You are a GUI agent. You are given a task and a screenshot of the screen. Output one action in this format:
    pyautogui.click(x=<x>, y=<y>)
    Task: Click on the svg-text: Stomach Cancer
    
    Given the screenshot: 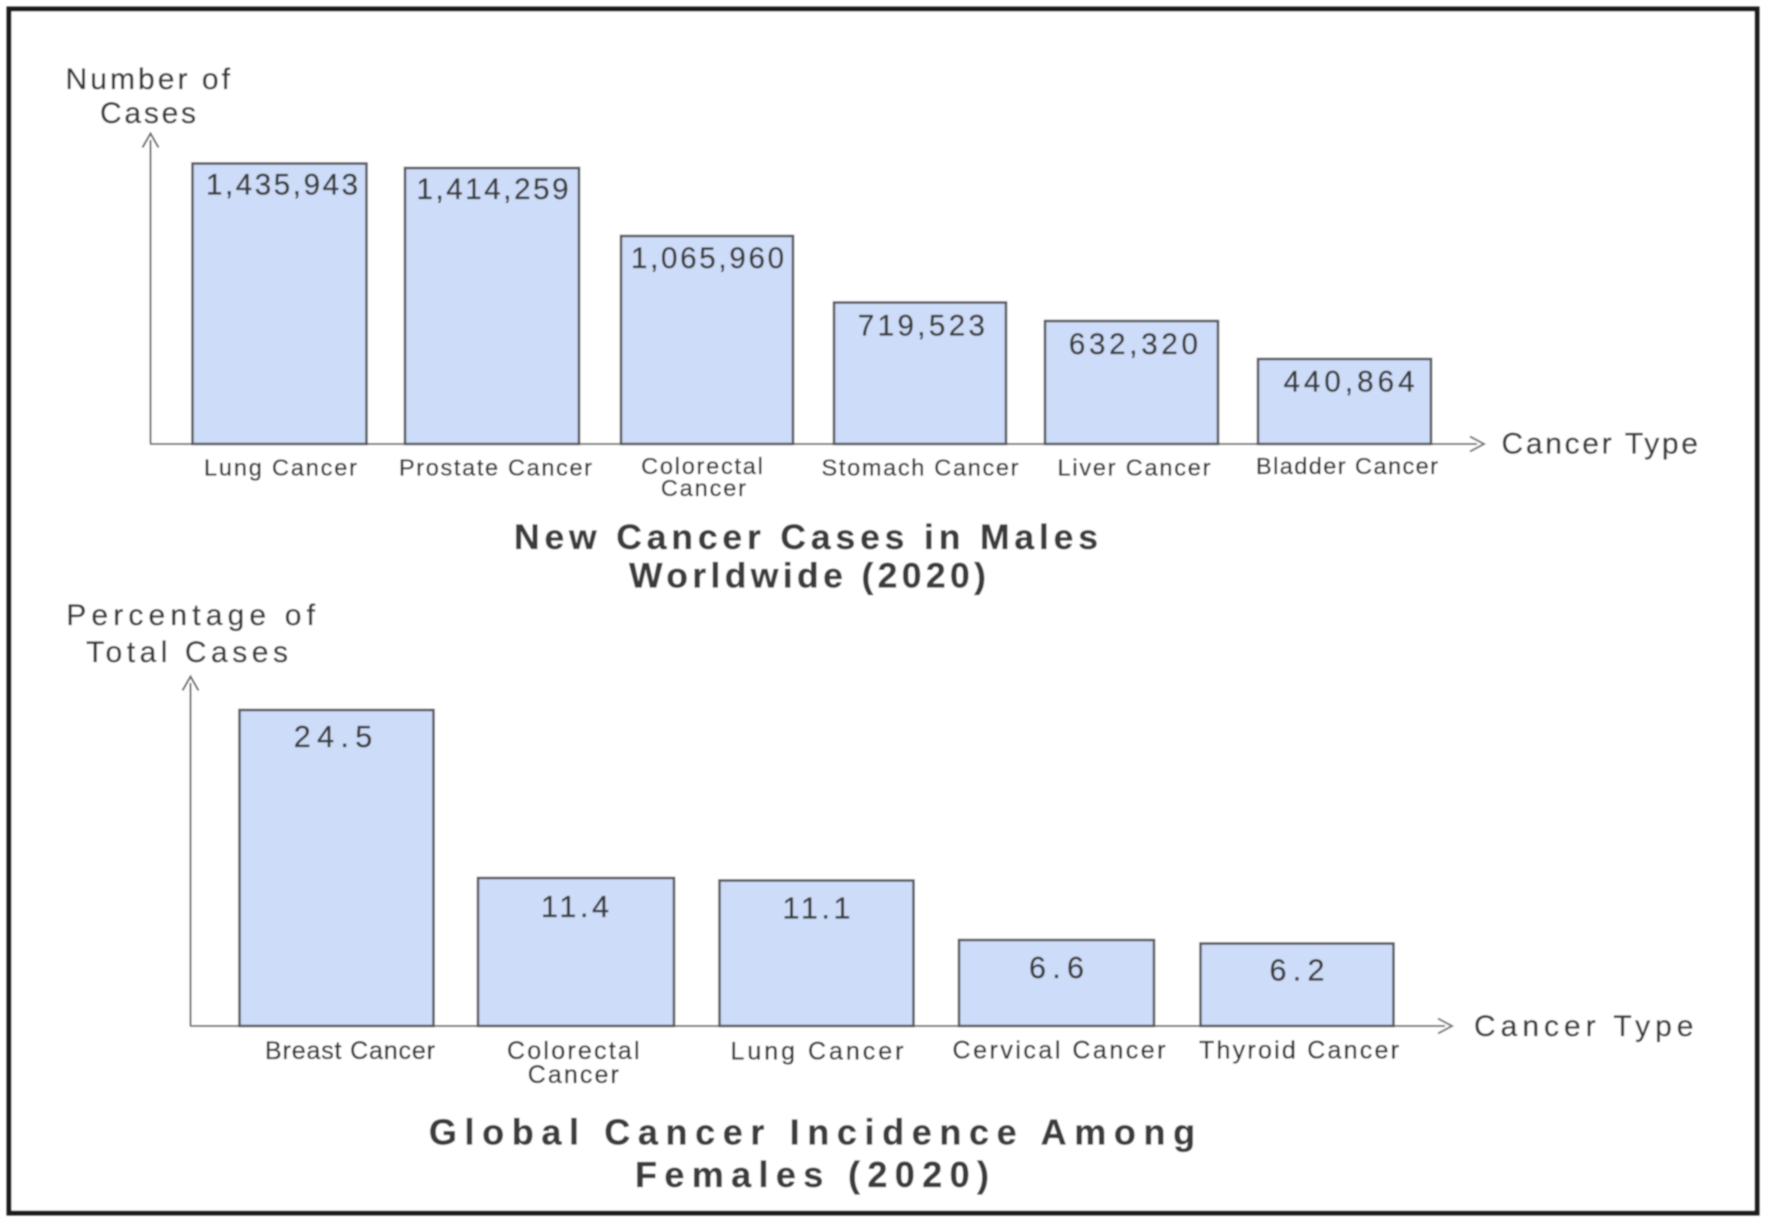 What is the action you would take?
    pyautogui.click(x=921, y=468)
    